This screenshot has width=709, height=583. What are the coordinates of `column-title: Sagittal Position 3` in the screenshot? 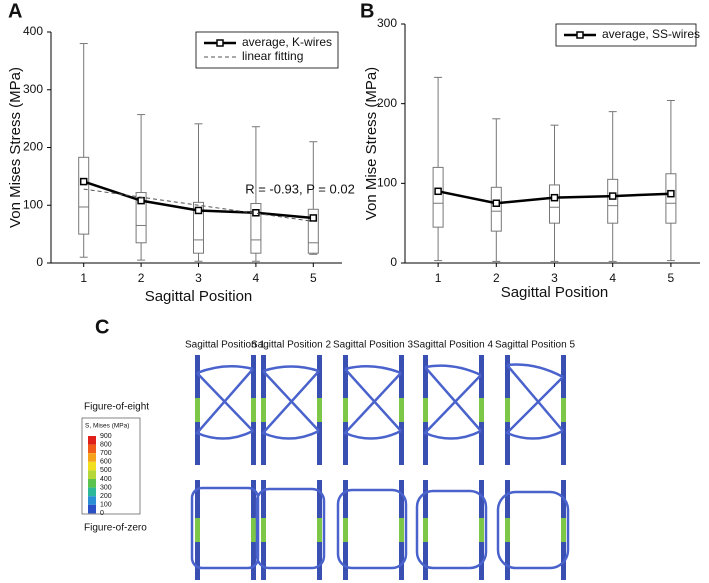 It's located at (373, 345).